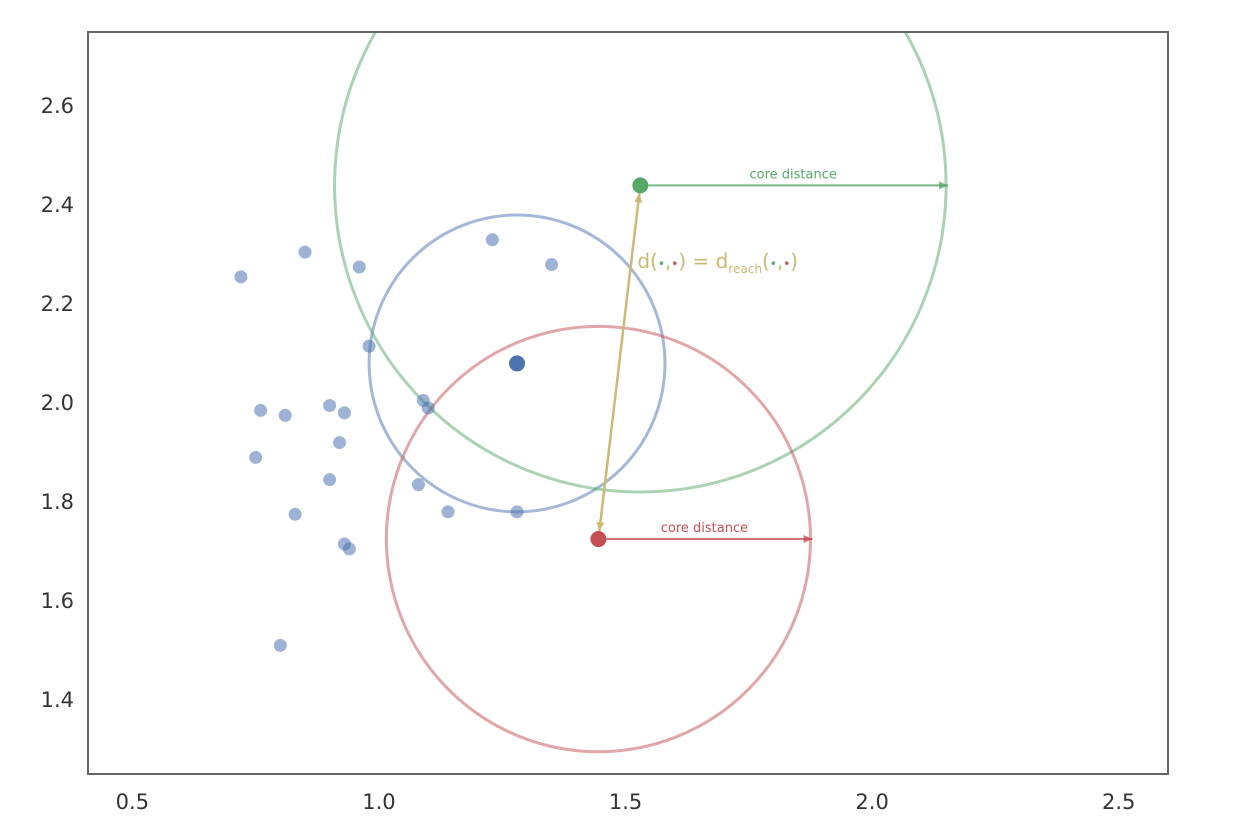 This screenshot has width=1254, height=840. What do you see at coordinates (57, 700) in the screenshot?
I see `y-tick-label: 1.4` at bounding box center [57, 700].